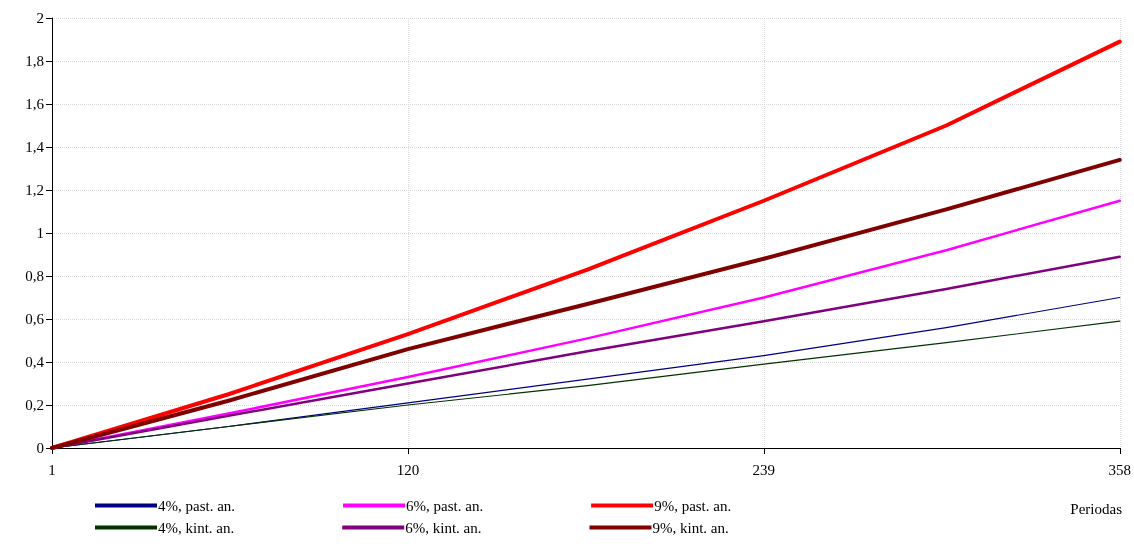 This screenshot has height=544, width=1134. What do you see at coordinates (34, 405) in the screenshot?
I see `y-tick-label: 0,2` at bounding box center [34, 405].